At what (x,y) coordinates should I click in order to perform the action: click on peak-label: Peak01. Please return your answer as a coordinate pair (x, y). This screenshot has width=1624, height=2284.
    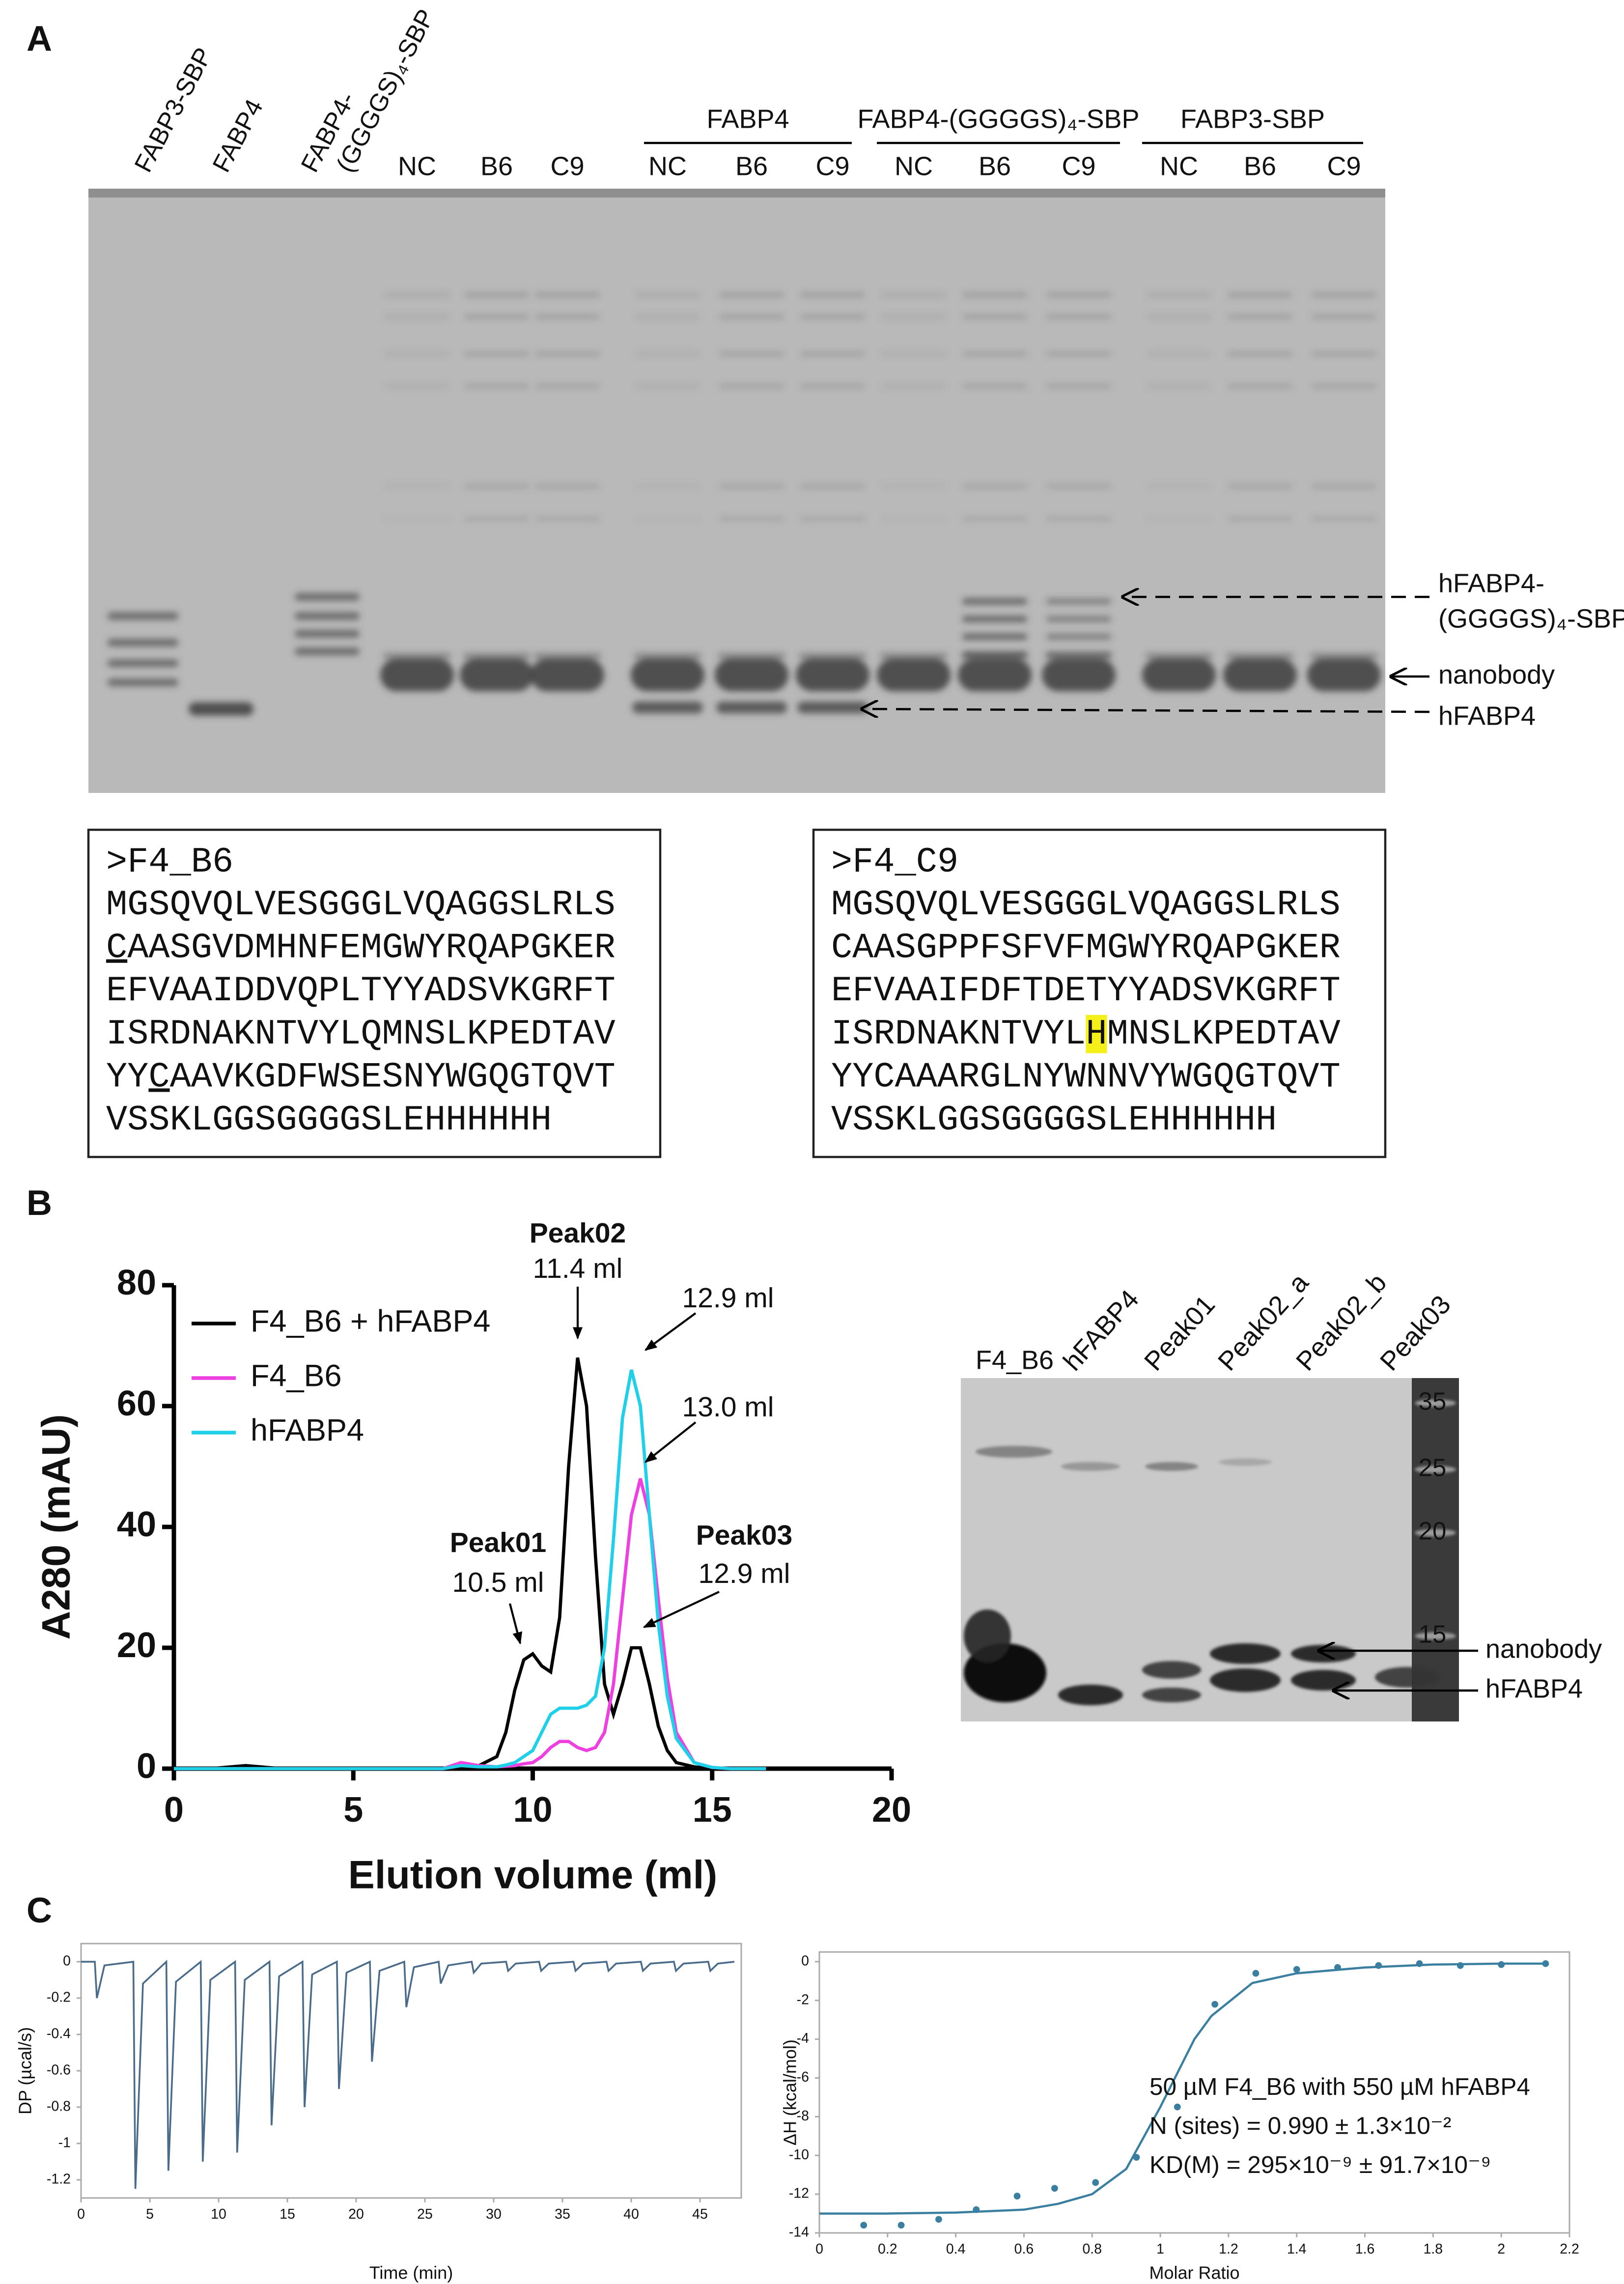
    Looking at the image, I should click on (498, 1542).